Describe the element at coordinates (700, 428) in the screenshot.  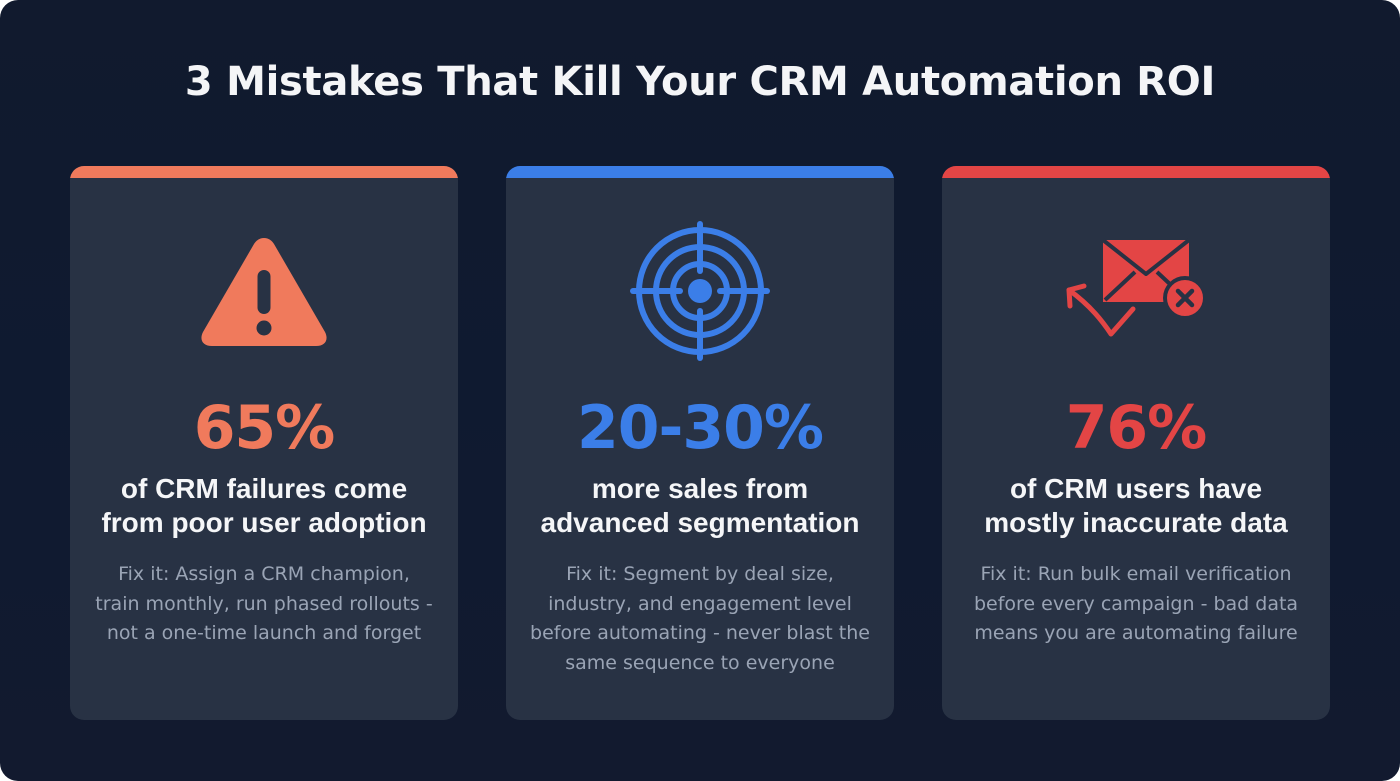
I see `stat-value: 20-30%` at that location.